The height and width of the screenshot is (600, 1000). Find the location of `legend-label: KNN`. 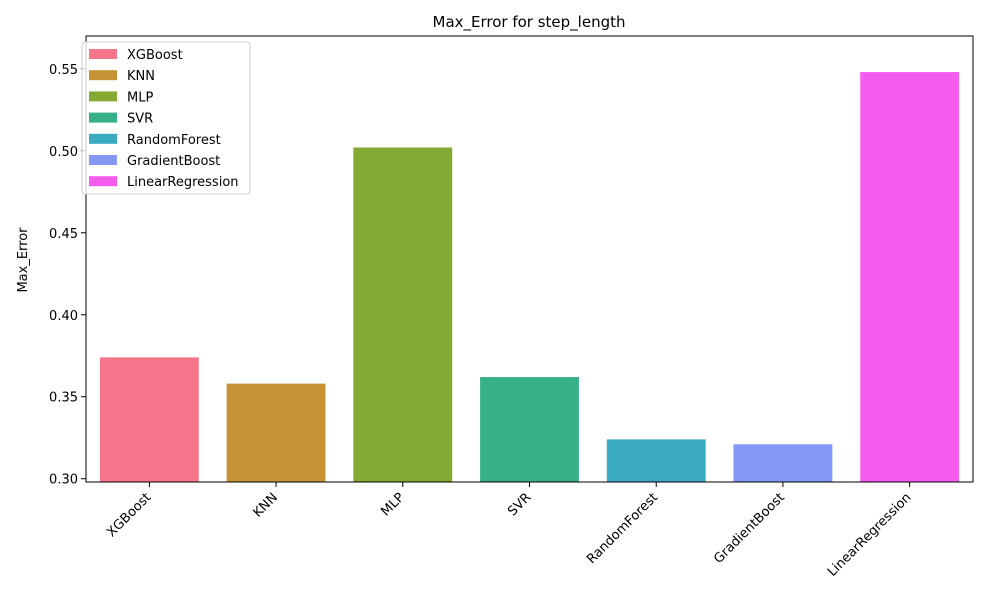

legend-label: KNN is located at coordinates (141, 76).